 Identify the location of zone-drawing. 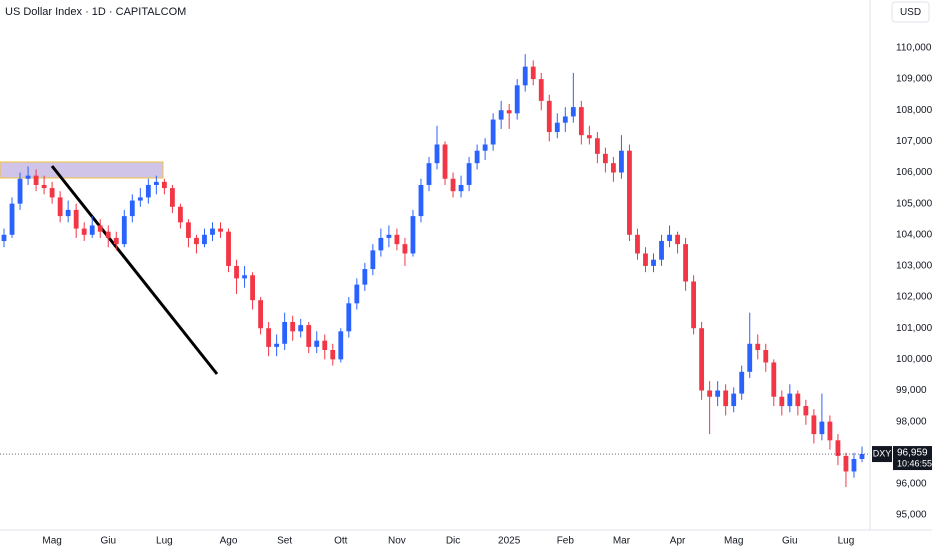
(82, 170).